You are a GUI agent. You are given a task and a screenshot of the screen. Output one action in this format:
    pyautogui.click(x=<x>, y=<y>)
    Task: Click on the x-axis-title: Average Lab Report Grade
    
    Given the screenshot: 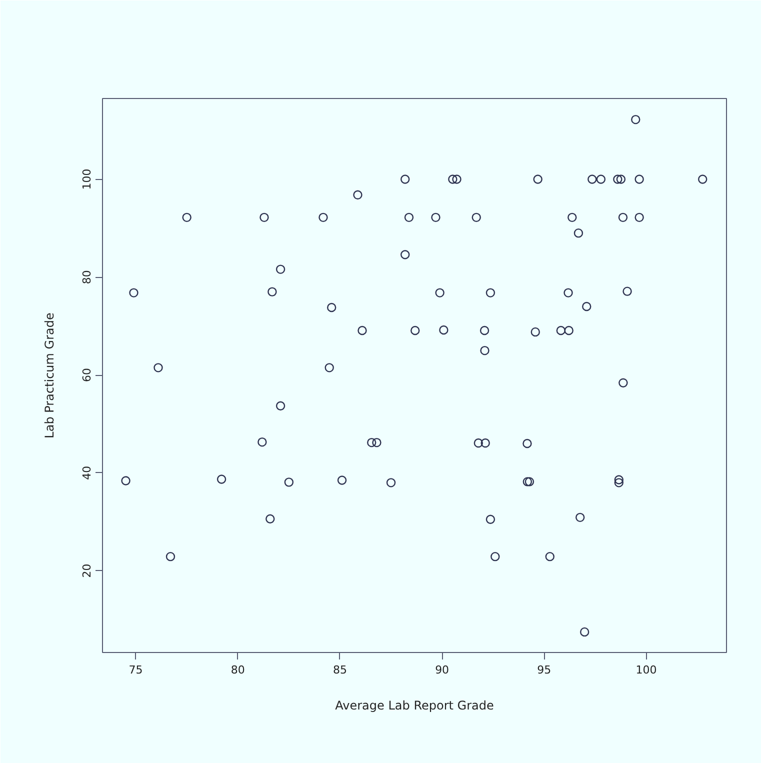 What is the action you would take?
    pyautogui.click(x=414, y=705)
    